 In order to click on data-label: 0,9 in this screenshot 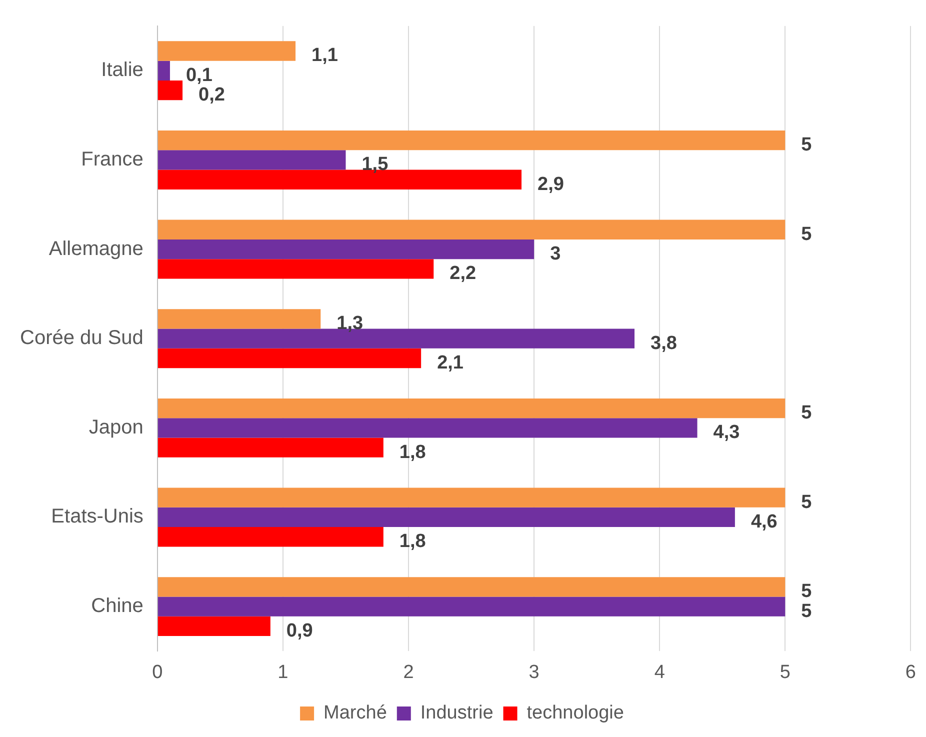, I will do `click(299, 631)`.